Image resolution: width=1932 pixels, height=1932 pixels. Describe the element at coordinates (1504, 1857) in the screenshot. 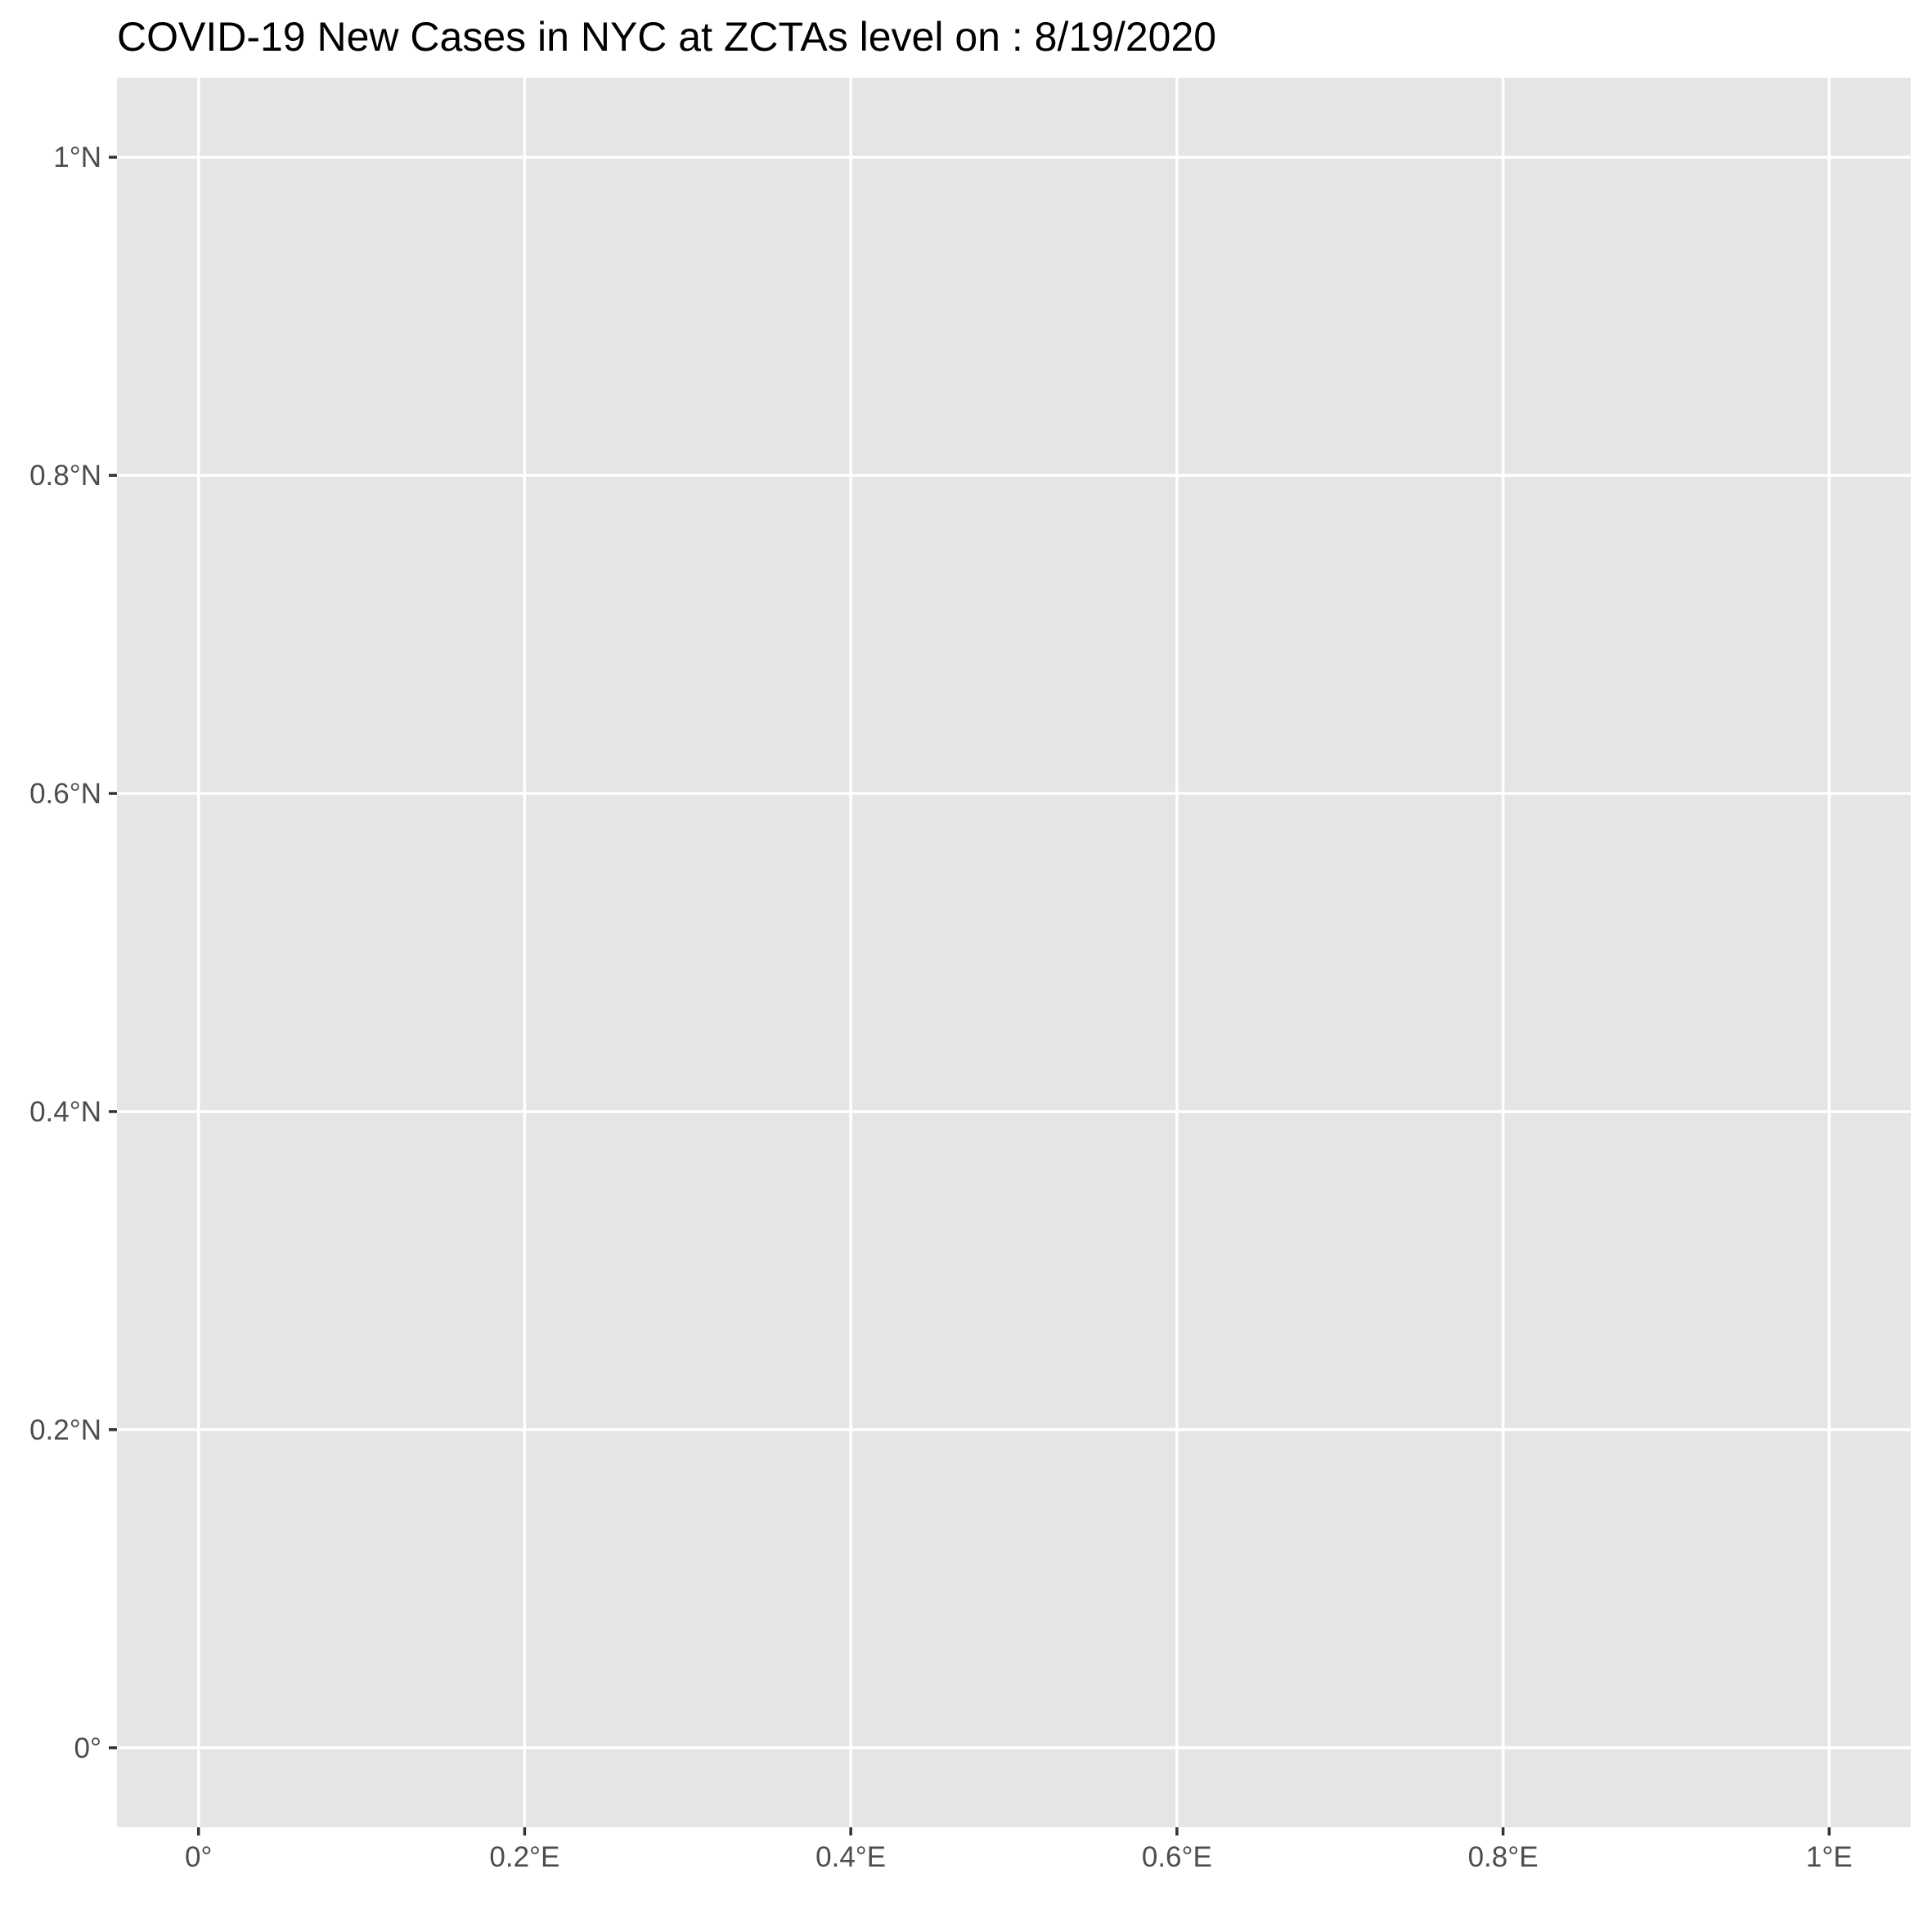

I see `x-tick-label-4: 0.8°E` at that location.